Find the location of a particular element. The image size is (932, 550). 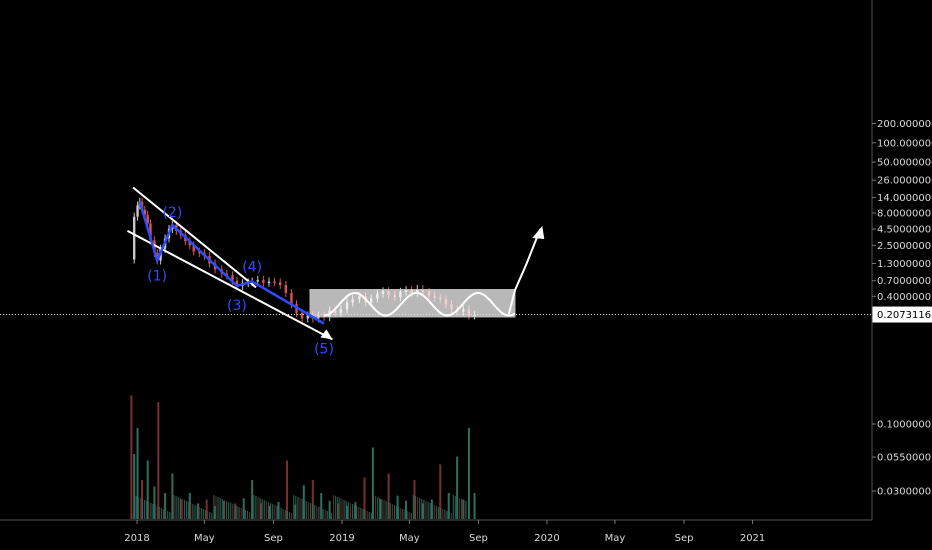

price-tick-label: 4.5000000 is located at coordinates (904, 229).